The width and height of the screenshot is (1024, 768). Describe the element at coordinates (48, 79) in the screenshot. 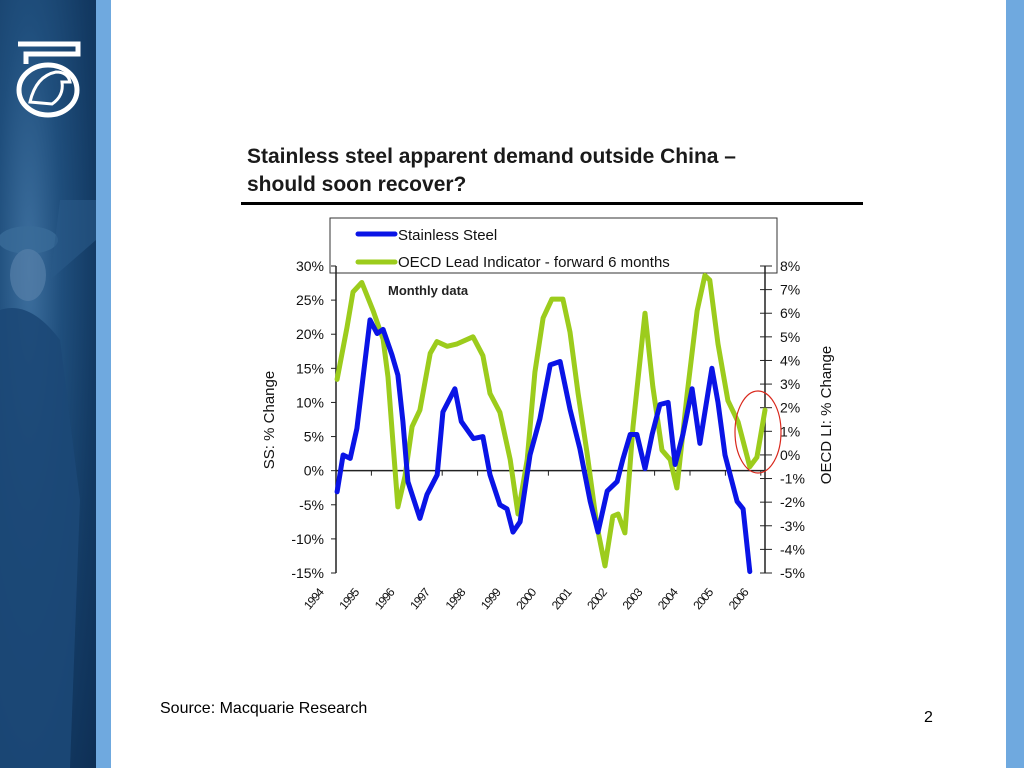

I see `eagle-shield-logo` at that location.